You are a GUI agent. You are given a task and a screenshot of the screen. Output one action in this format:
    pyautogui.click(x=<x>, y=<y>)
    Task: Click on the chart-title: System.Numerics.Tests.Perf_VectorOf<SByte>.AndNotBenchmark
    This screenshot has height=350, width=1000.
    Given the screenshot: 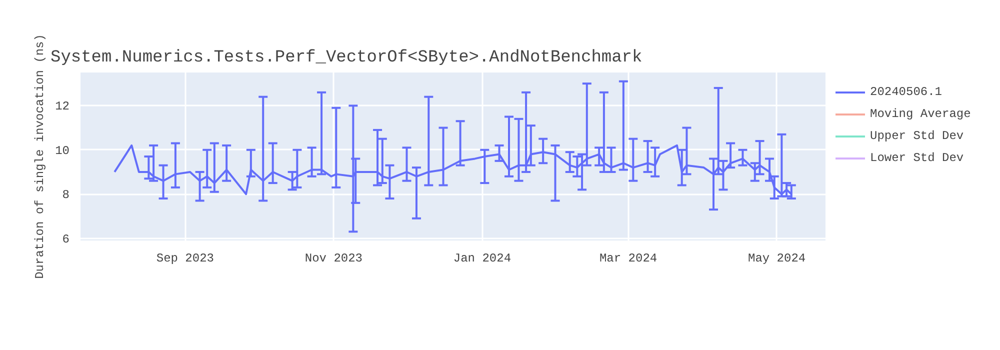 What is the action you would take?
    pyautogui.click(x=346, y=58)
    